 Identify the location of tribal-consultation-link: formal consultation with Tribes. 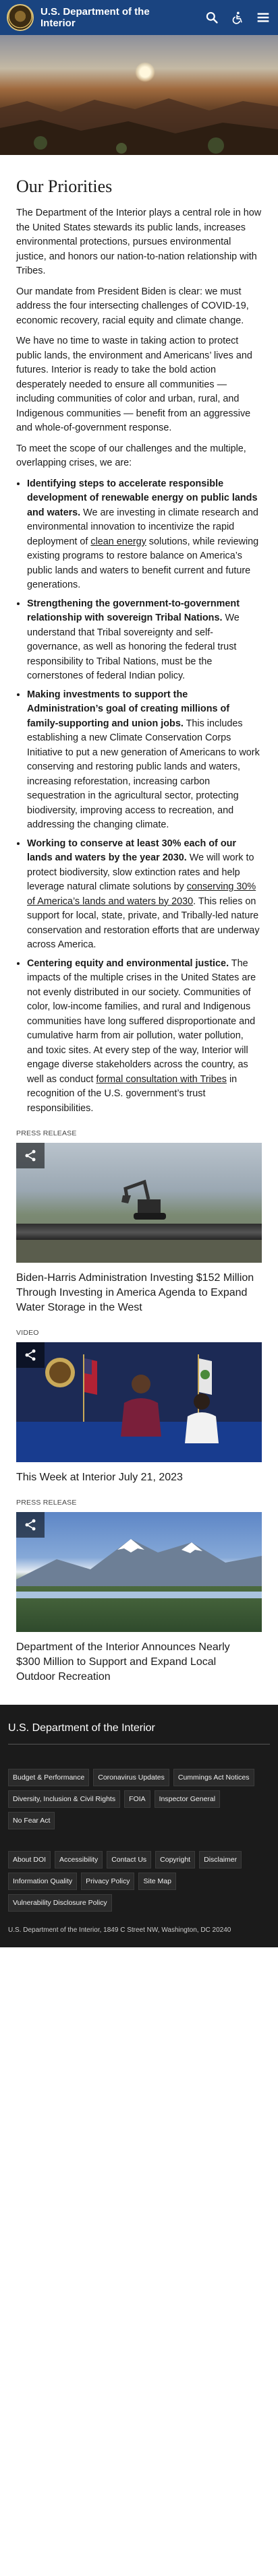
(161, 1079).